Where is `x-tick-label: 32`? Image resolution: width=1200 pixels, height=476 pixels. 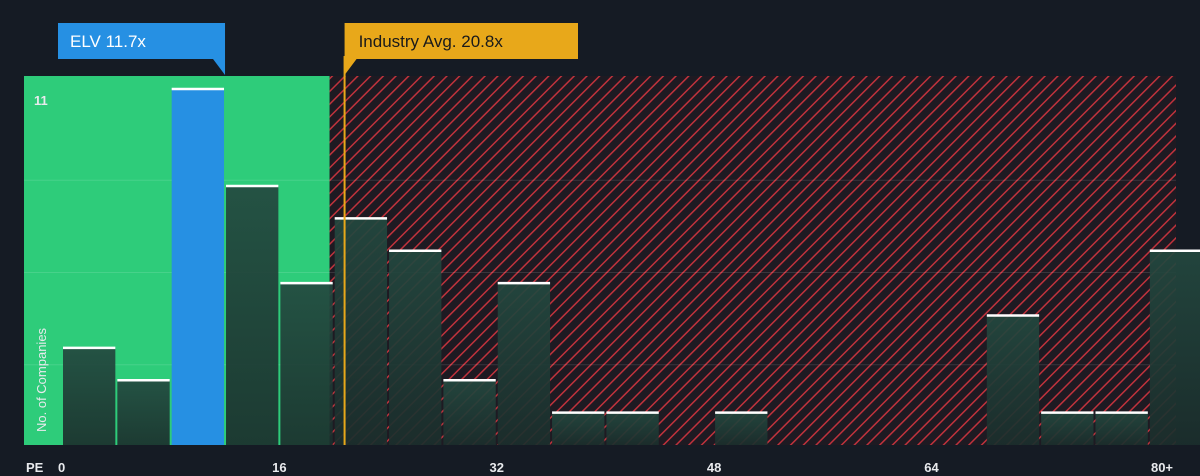
x-tick-label: 32 is located at coordinates (496, 467).